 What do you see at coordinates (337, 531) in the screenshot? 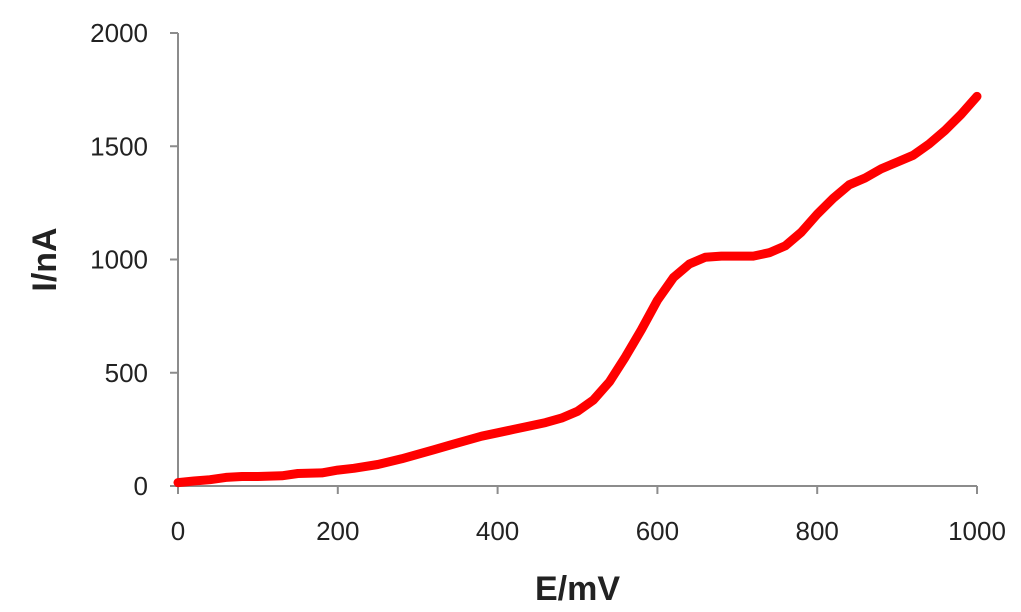
I see `x-tick-label: 200` at bounding box center [337, 531].